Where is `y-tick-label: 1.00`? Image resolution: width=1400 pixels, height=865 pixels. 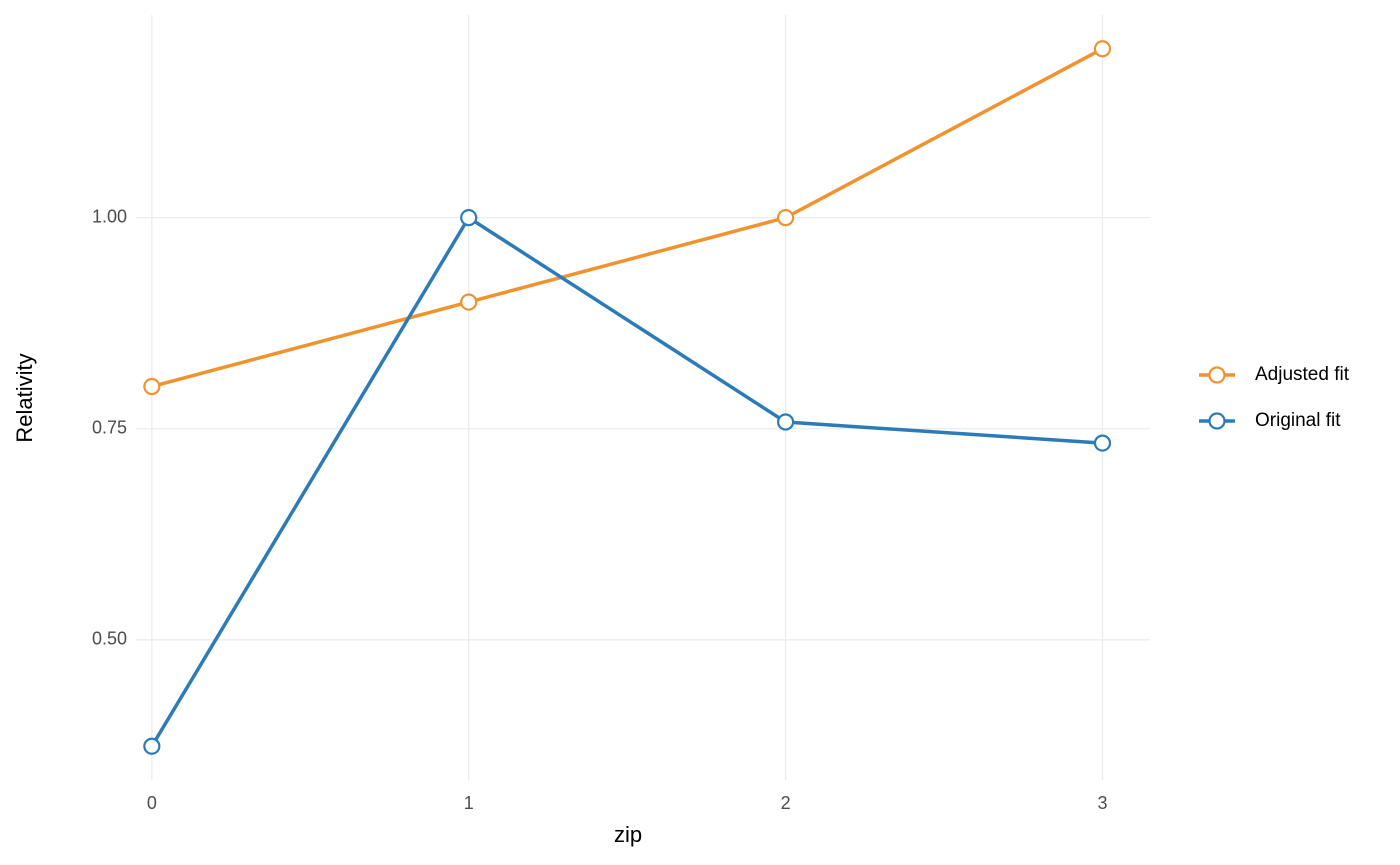 y-tick-label: 1.00 is located at coordinates (109, 216).